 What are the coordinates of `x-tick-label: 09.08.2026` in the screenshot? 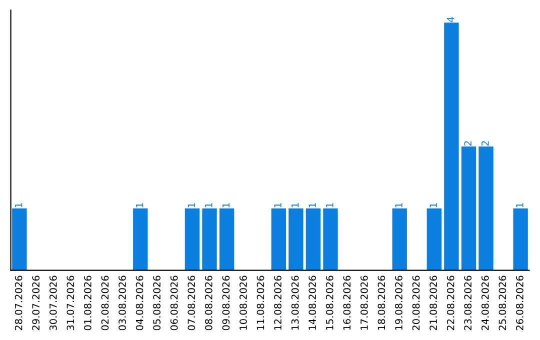 It's located at (226, 303).